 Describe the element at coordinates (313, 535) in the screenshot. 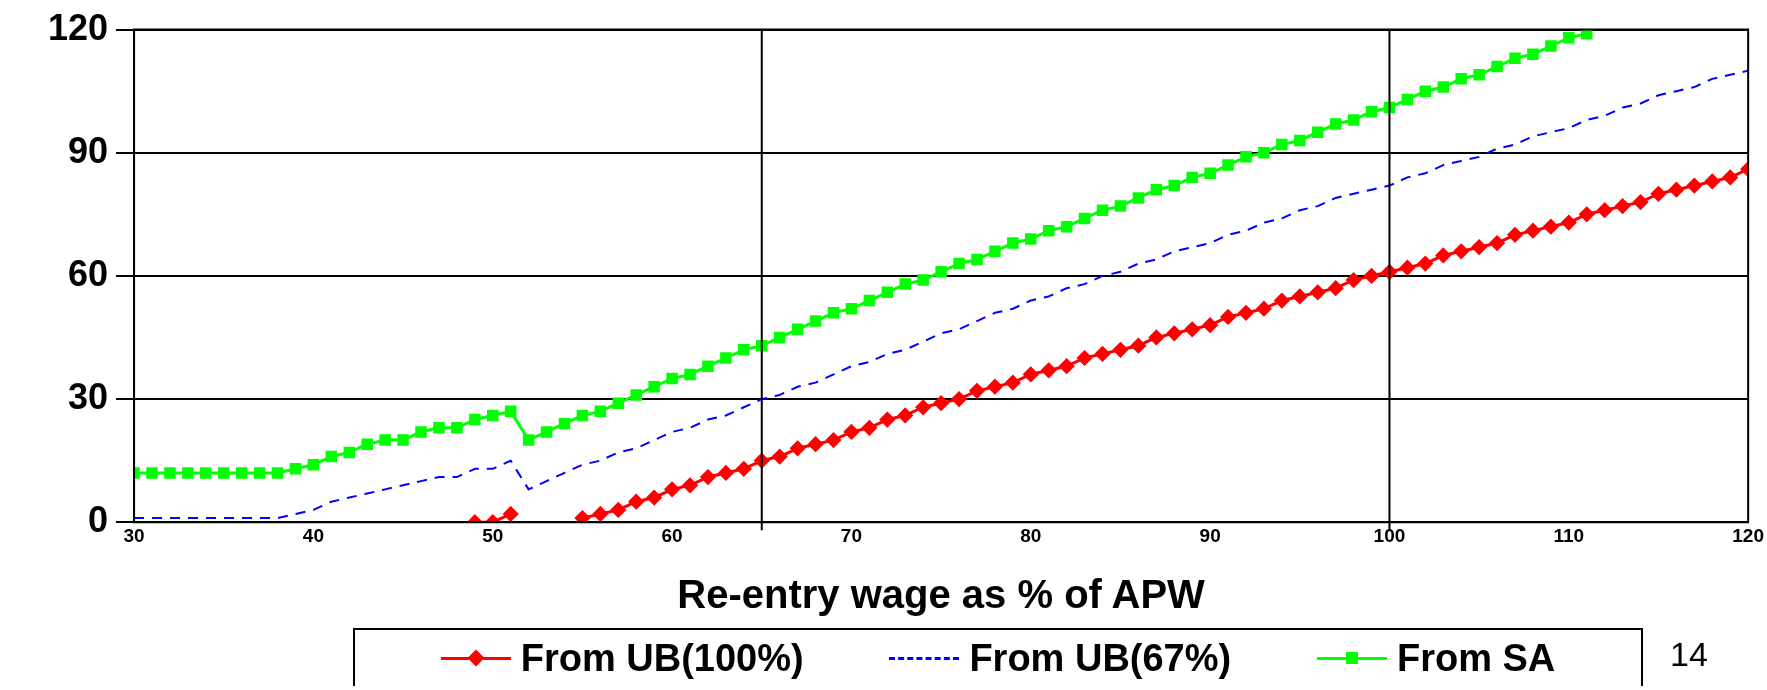

I see `x-tick-label: 40` at that location.